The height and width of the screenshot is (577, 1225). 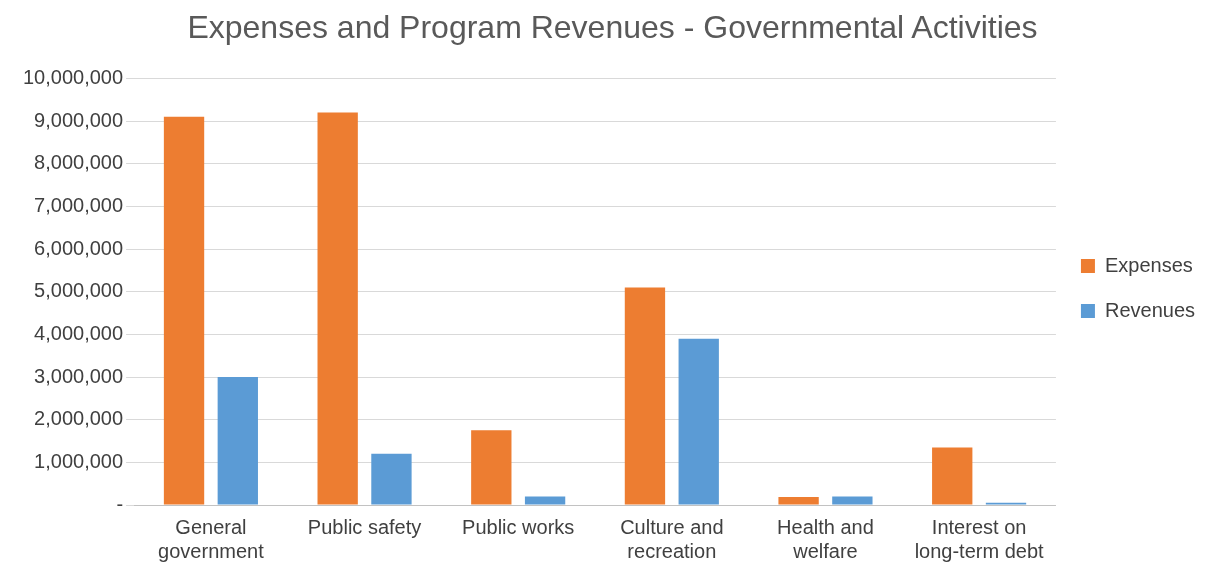 What do you see at coordinates (79, 162) in the screenshot?
I see `y-tick-label: 8,000,000` at bounding box center [79, 162].